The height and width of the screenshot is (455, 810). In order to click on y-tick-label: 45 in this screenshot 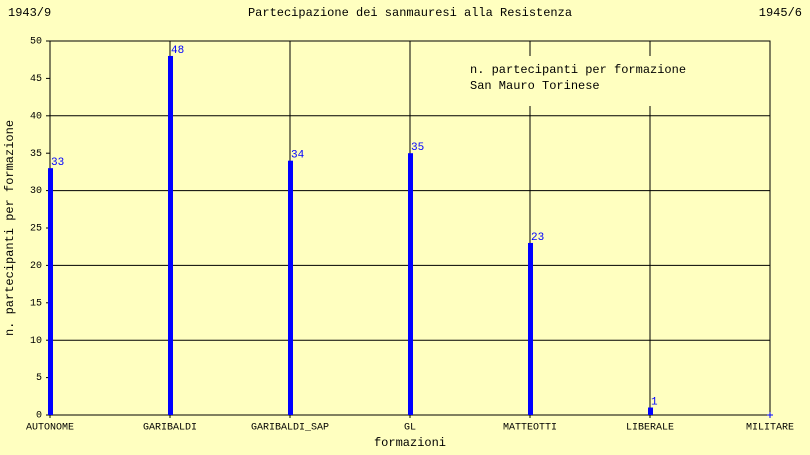, I will do `click(36, 79)`.